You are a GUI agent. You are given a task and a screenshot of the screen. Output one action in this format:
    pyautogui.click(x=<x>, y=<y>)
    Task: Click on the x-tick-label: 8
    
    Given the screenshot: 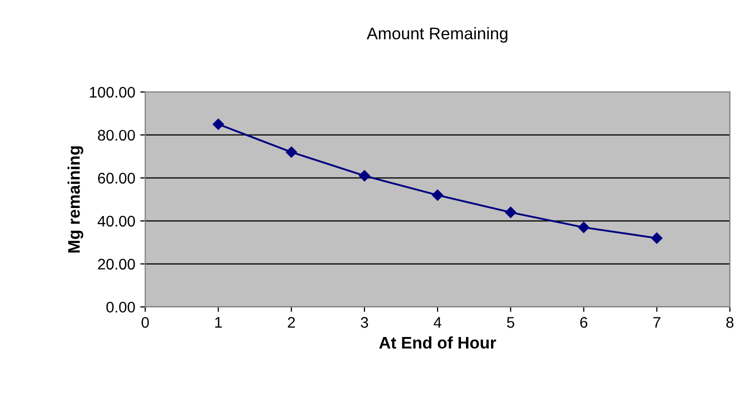 What is the action you would take?
    pyautogui.click(x=730, y=322)
    